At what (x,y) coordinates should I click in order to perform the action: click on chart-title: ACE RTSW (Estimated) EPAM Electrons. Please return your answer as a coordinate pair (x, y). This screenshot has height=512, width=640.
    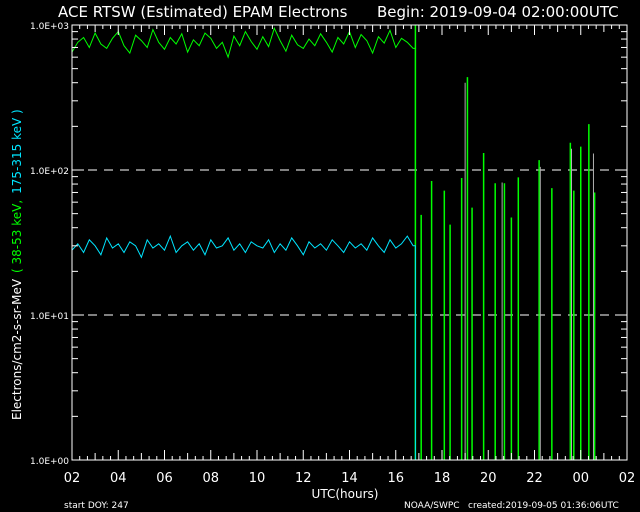
    Looking at the image, I should click on (203, 12).